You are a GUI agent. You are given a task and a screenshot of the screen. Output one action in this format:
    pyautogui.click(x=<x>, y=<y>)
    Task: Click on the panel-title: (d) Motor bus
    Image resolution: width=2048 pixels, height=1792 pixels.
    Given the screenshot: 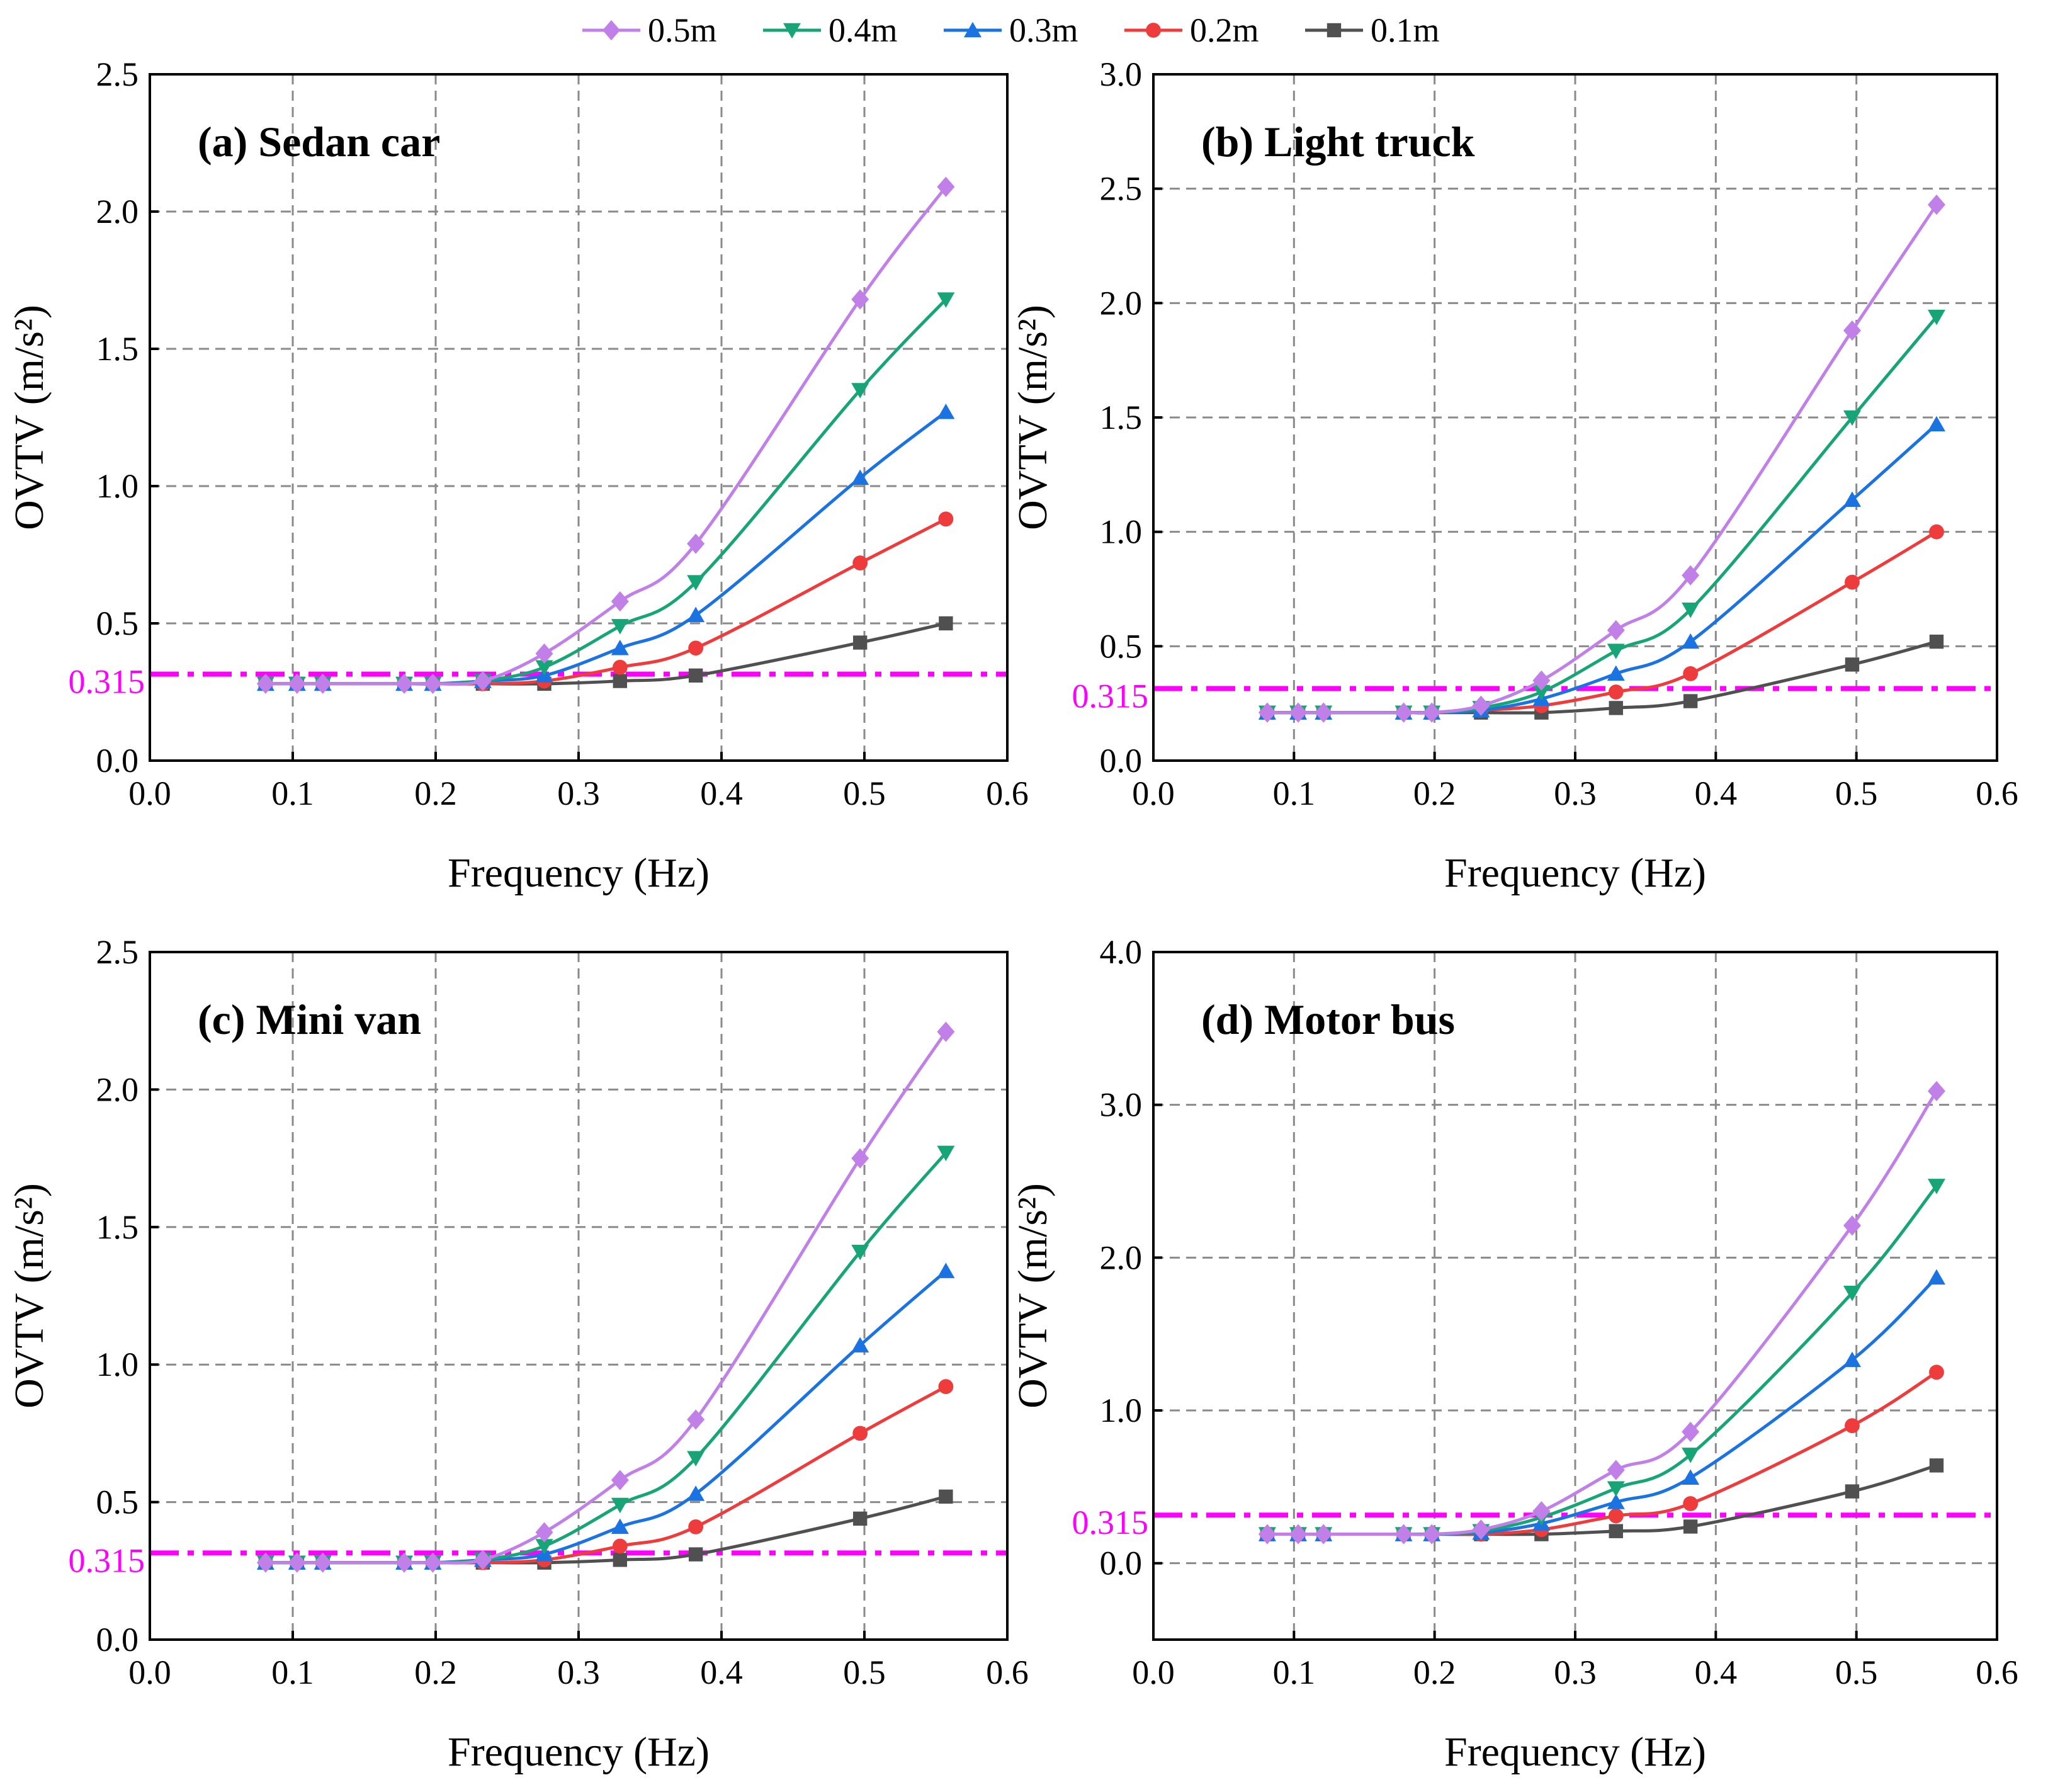 What is the action you would take?
    pyautogui.click(x=1328, y=1019)
    